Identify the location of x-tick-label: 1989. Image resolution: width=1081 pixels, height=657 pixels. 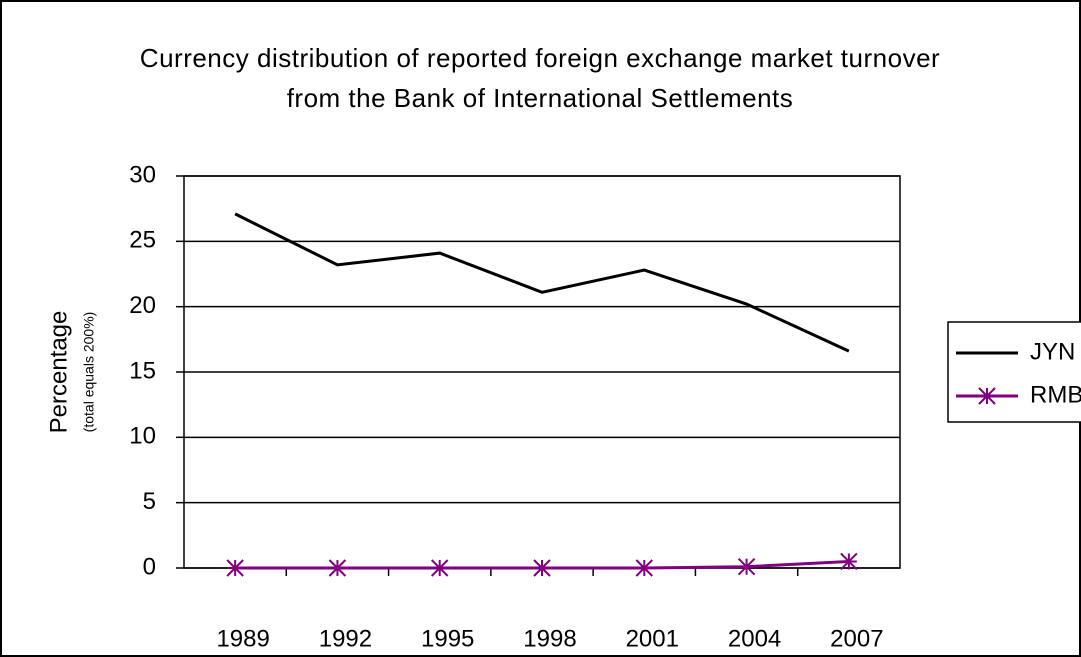
(242, 638).